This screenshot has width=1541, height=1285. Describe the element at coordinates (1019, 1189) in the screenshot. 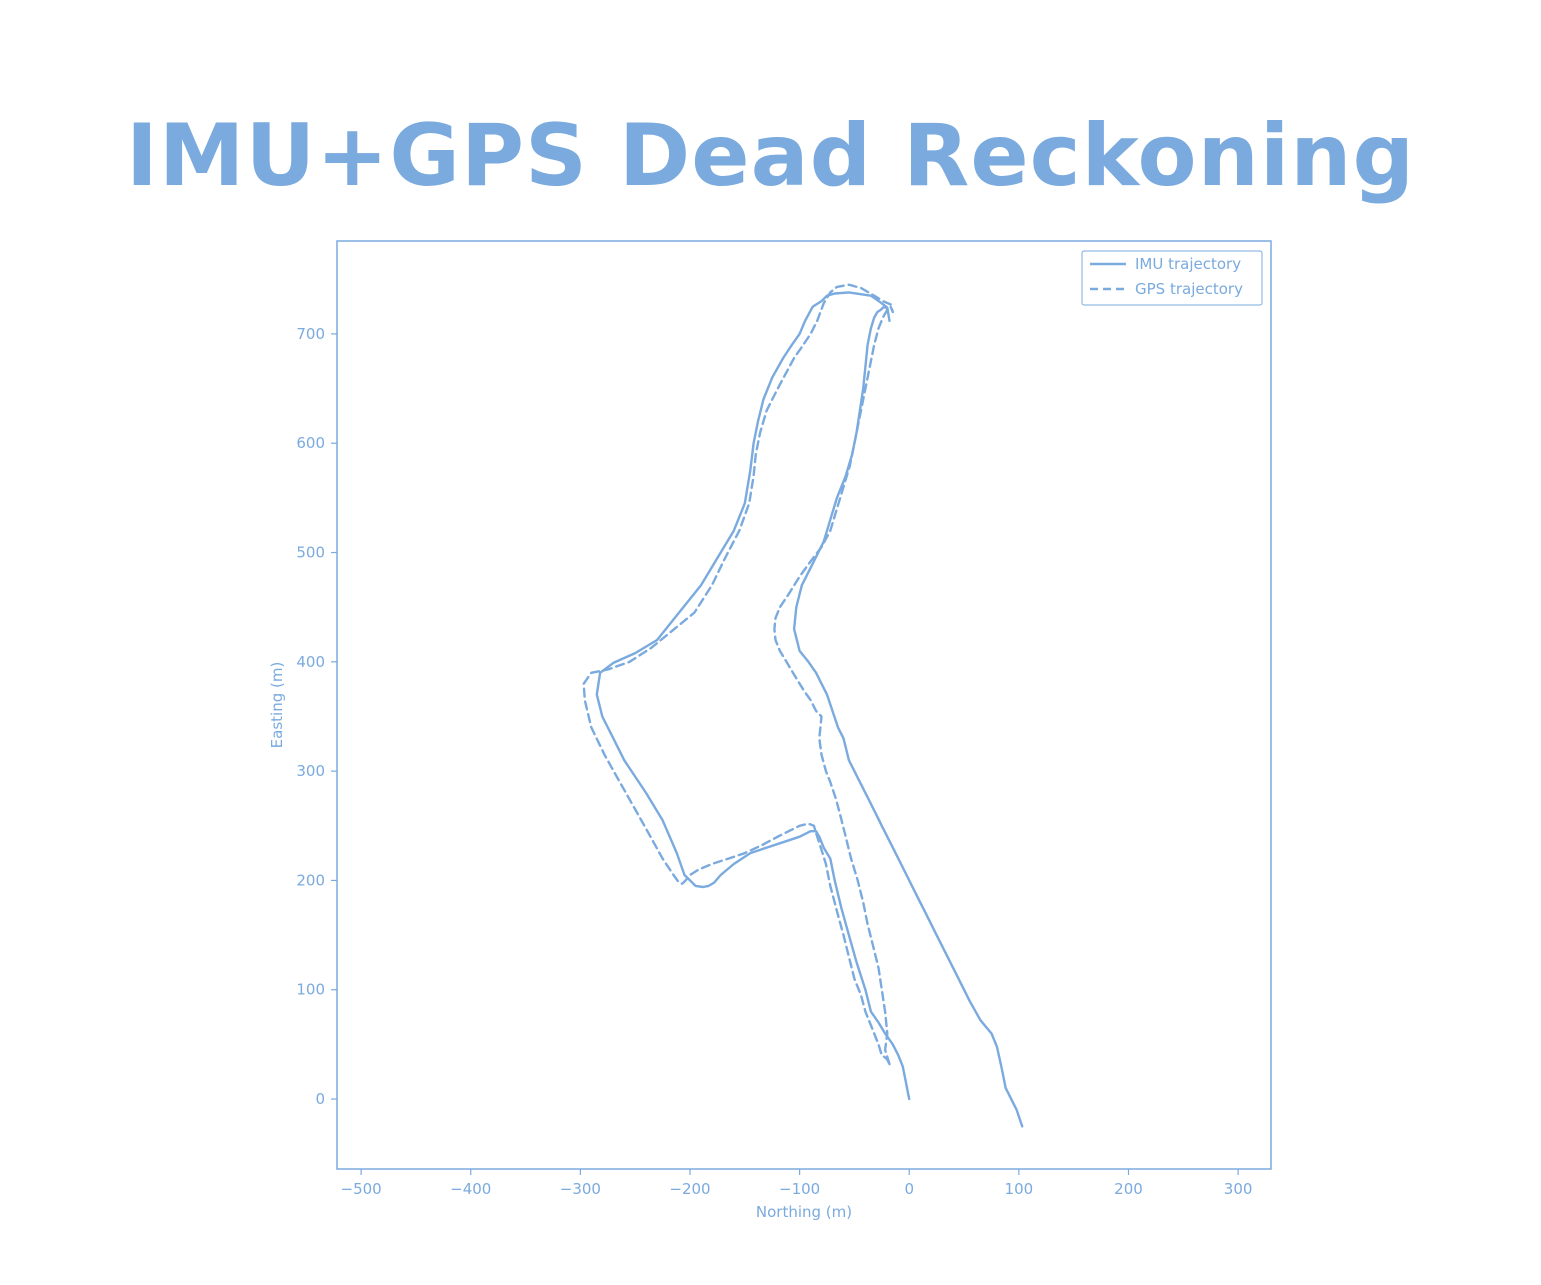

I see `x-tick-label: 100` at that location.